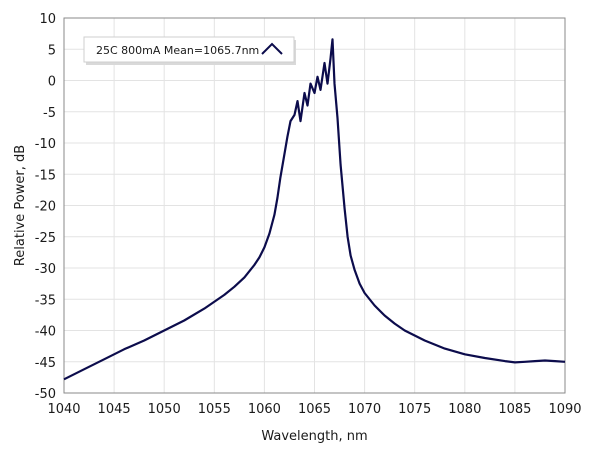 The image size is (589, 456). What do you see at coordinates (464, 409) in the screenshot?
I see `x-tick-label: 1080` at bounding box center [464, 409].